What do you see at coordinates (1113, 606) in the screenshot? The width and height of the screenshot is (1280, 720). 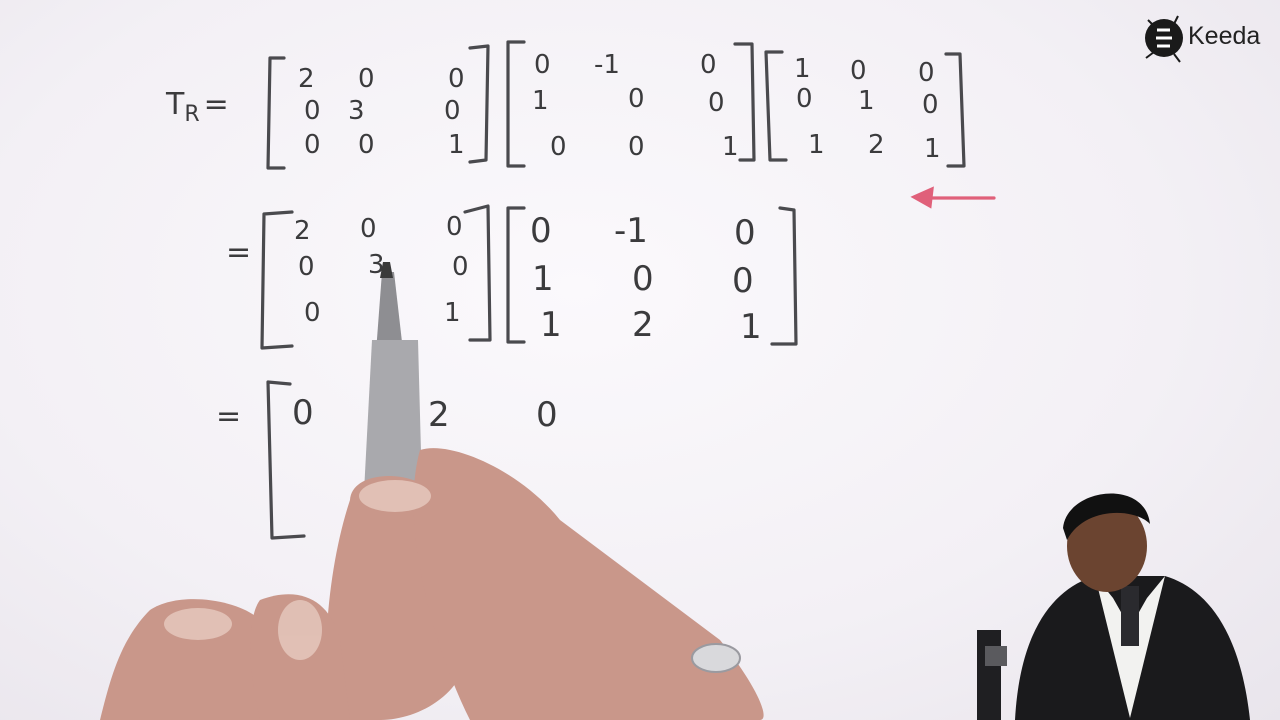 I see `presenter-video` at bounding box center [1113, 606].